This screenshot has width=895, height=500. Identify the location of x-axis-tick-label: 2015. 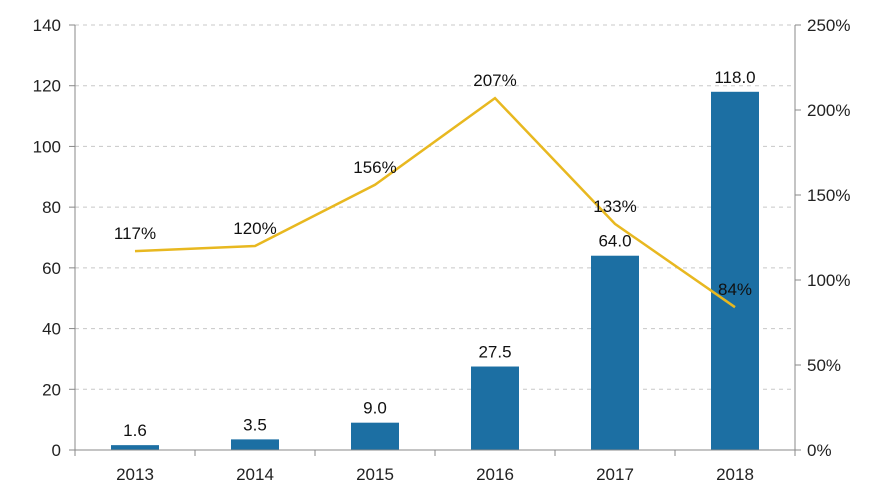
(375, 474).